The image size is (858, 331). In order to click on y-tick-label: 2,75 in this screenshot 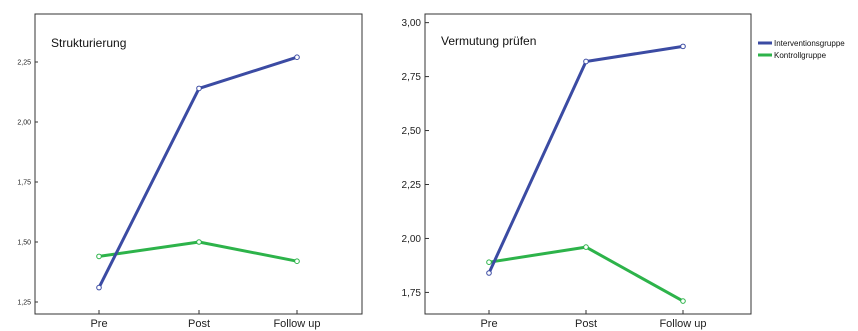, I will do `click(412, 77)`.